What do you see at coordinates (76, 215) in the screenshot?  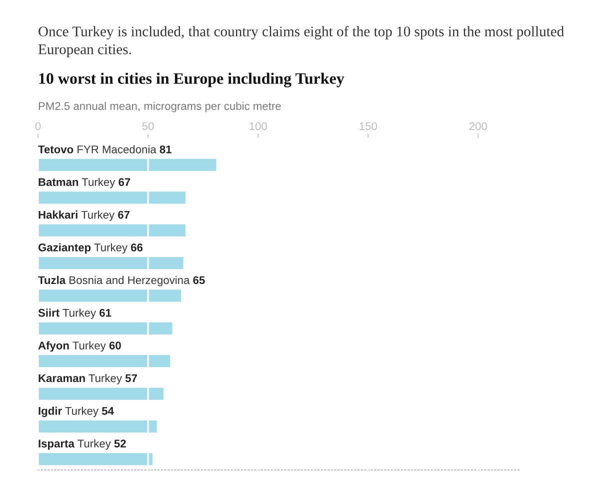 I see `y-tick-label: Hakkari Turkey` at bounding box center [76, 215].